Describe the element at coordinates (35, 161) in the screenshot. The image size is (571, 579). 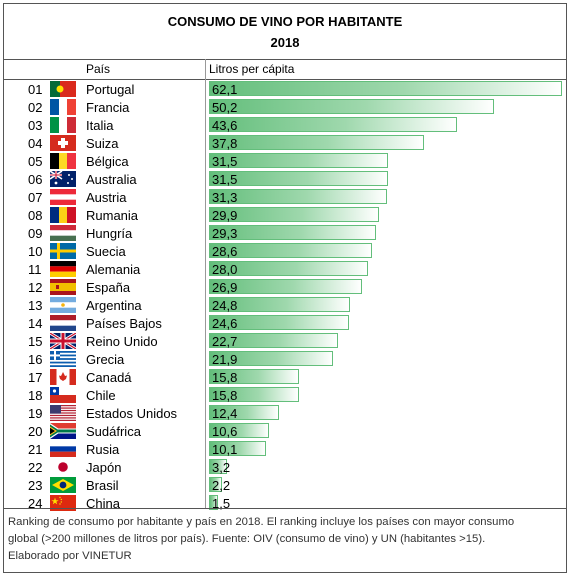
I see `rank-label: 05` at that location.